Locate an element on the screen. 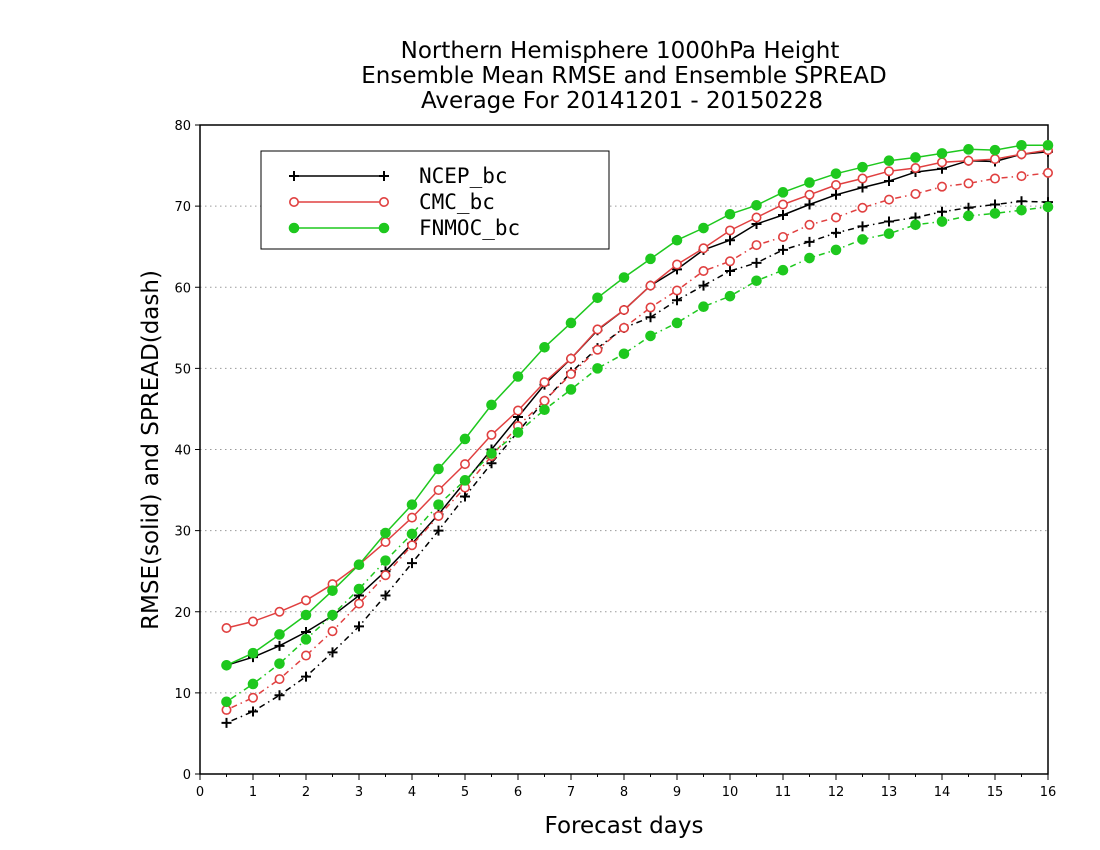  y-tick-label: 20 is located at coordinates (182, 613).